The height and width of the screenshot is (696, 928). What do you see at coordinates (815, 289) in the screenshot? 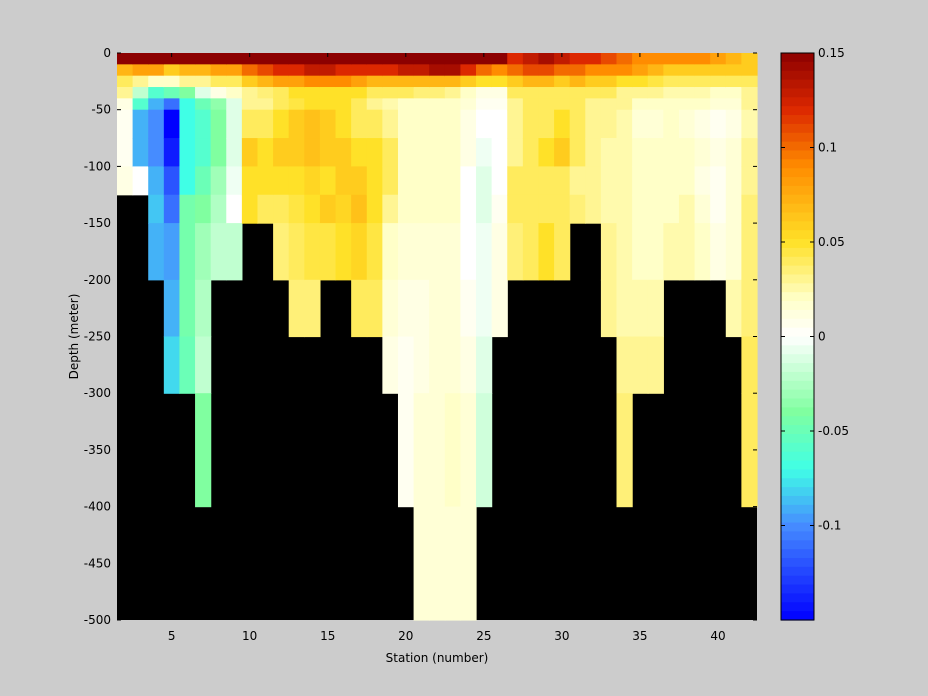
I see `colorbar-ticks: 0.15 0.1 0.05 0 -0.05 -0.1` at bounding box center [815, 289].